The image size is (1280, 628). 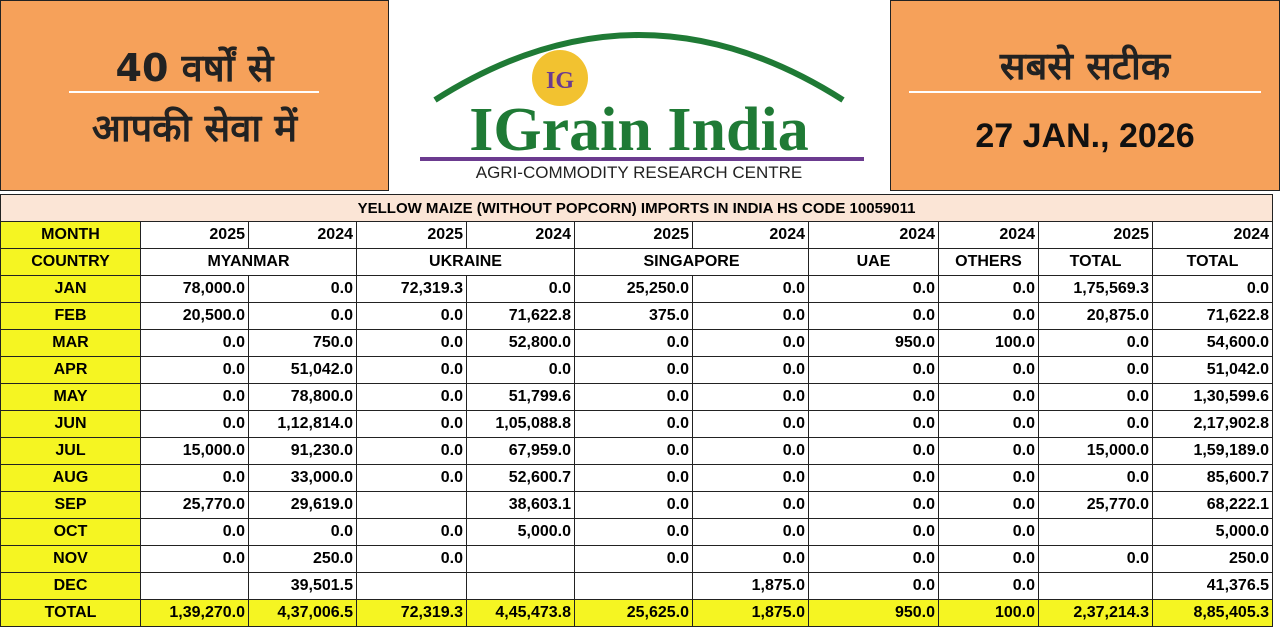 I want to click on value-cell: 100.0, so click(x=988, y=343).